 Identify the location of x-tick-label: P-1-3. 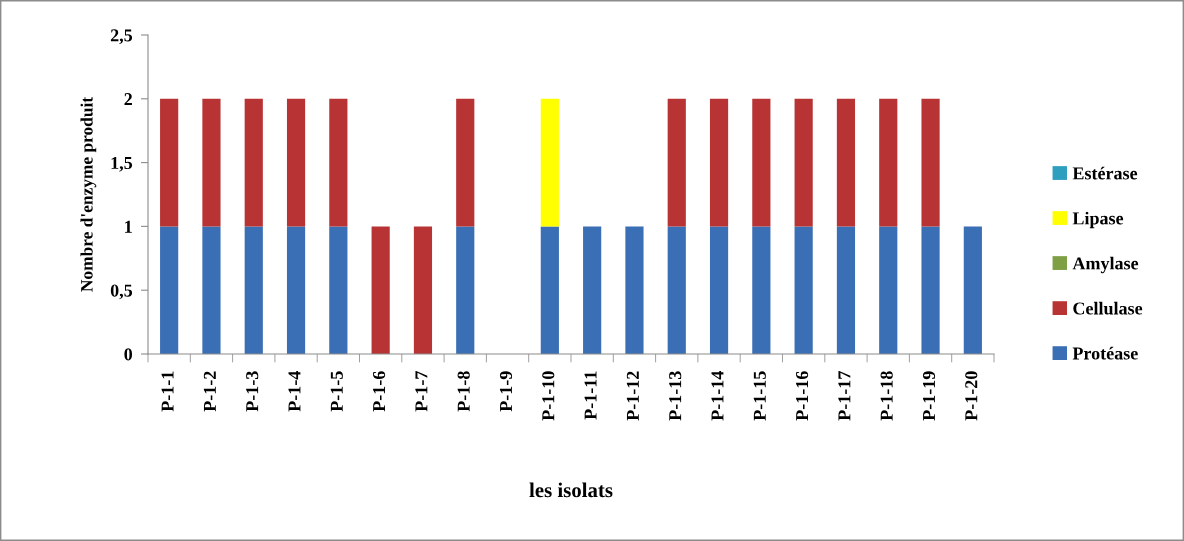
(252, 391).